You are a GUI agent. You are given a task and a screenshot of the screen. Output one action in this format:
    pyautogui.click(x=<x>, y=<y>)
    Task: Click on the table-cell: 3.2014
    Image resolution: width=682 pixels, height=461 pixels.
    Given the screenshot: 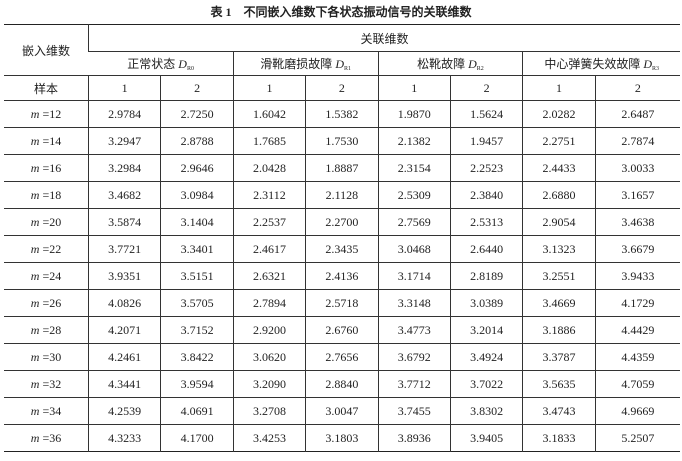 What is the action you would take?
    pyautogui.click(x=486, y=330)
    